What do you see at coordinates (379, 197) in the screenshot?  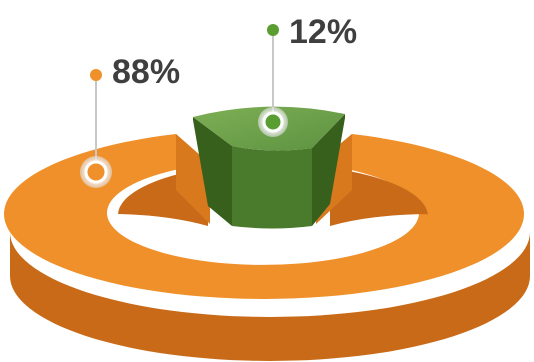 I see `slice-88-inner-wall-right` at bounding box center [379, 197].